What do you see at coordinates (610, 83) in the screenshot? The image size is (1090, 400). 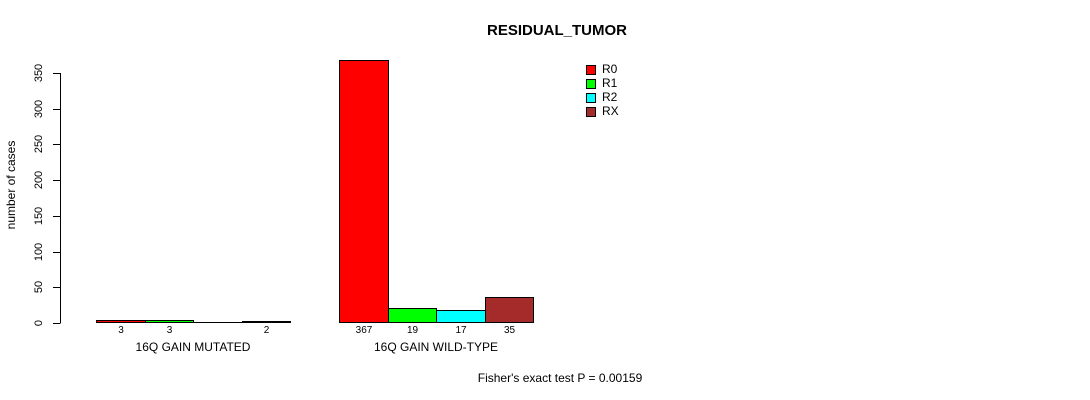 I see `legend-label: R1` at bounding box center [610, 83].